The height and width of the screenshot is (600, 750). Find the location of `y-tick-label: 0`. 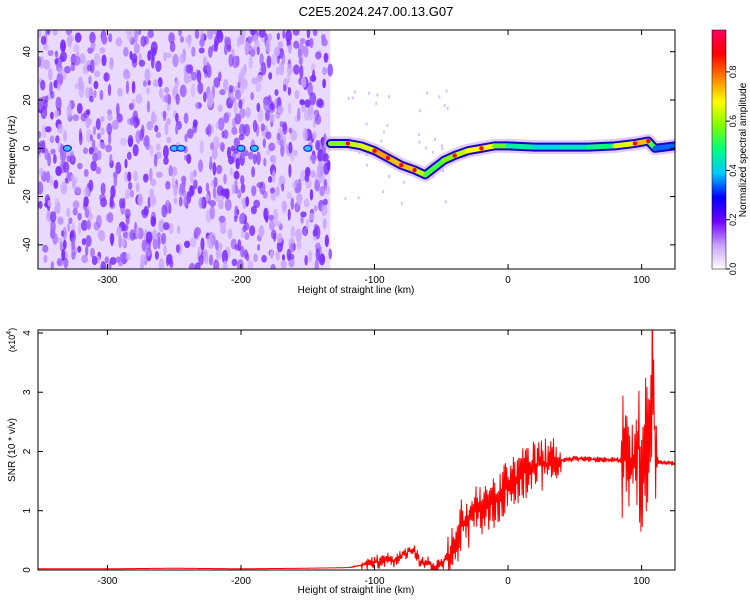

y-tick-label: 0 is located at coordinates (27, 570).